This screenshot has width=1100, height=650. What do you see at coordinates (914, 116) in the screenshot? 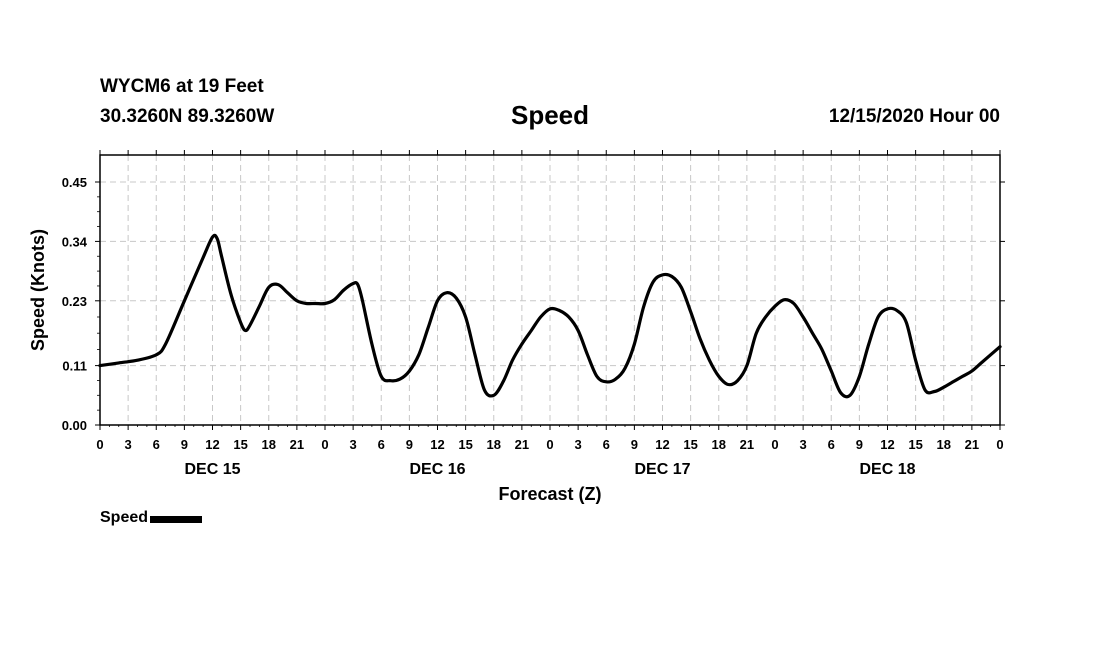
I see `forecast-timestamp: 12/15/2020 Hour 00` at bounding box center [914, 116].